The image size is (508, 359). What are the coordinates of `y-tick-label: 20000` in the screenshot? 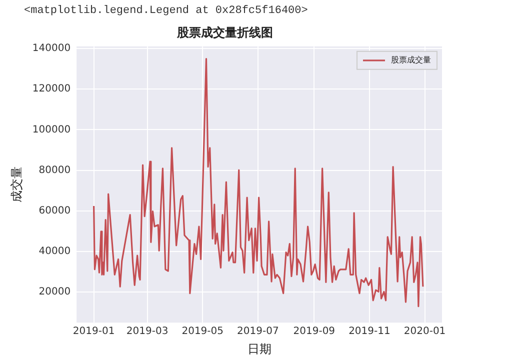 It's located at (54, 292).